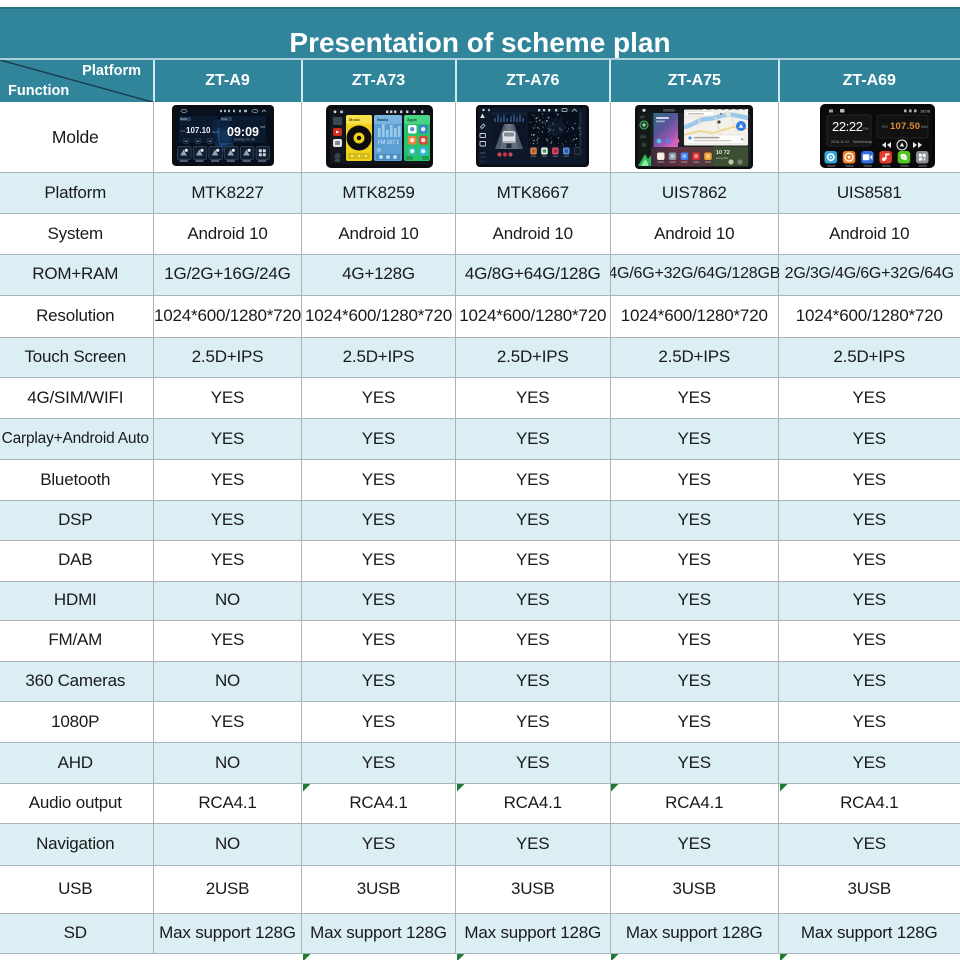  Describe the element at coordinates (388, 143) in the screenshot. I see `svg-text: FM 107.1` at that location.